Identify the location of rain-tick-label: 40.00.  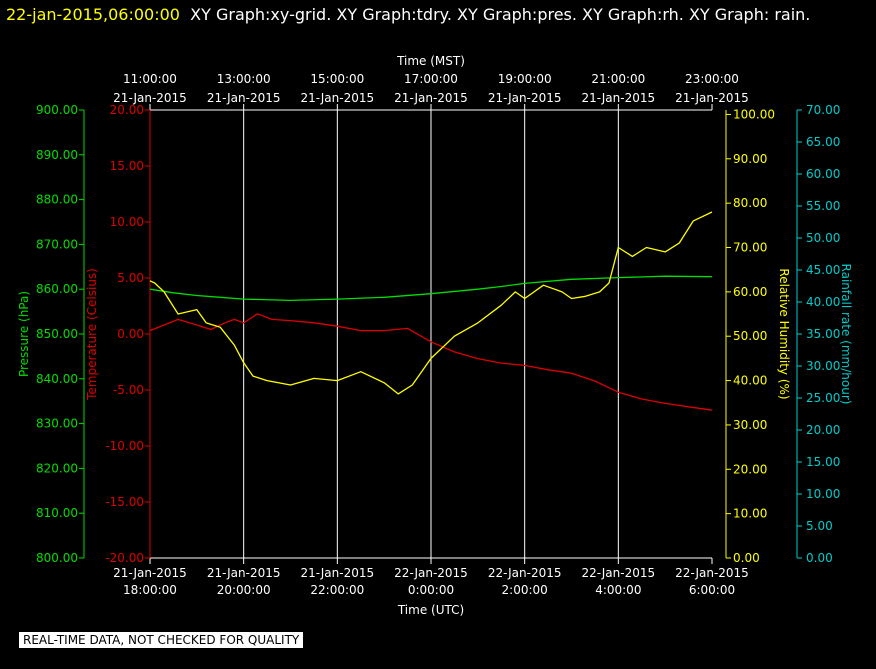
(823, 302).